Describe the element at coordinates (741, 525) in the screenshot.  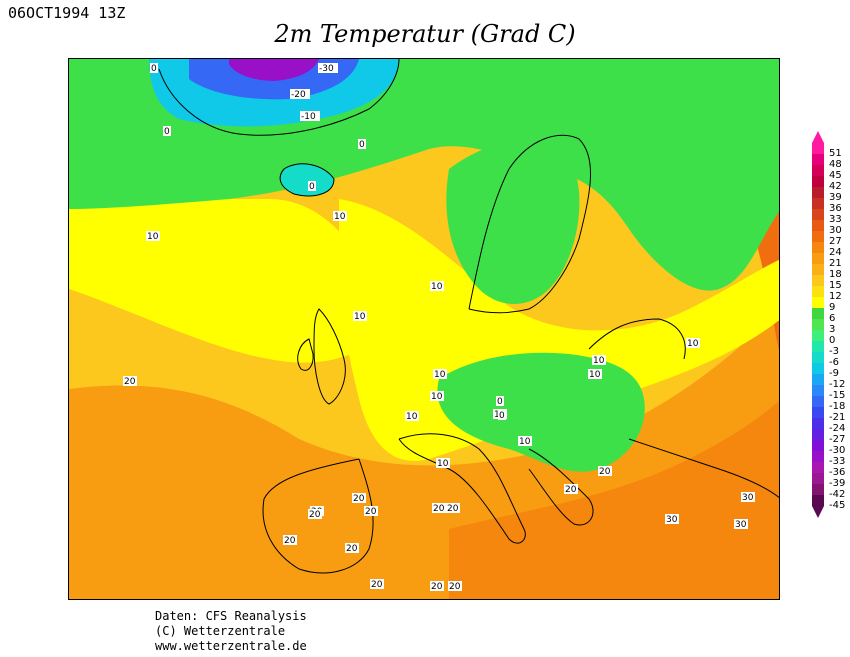
I see `contour-label: 30` at that location.